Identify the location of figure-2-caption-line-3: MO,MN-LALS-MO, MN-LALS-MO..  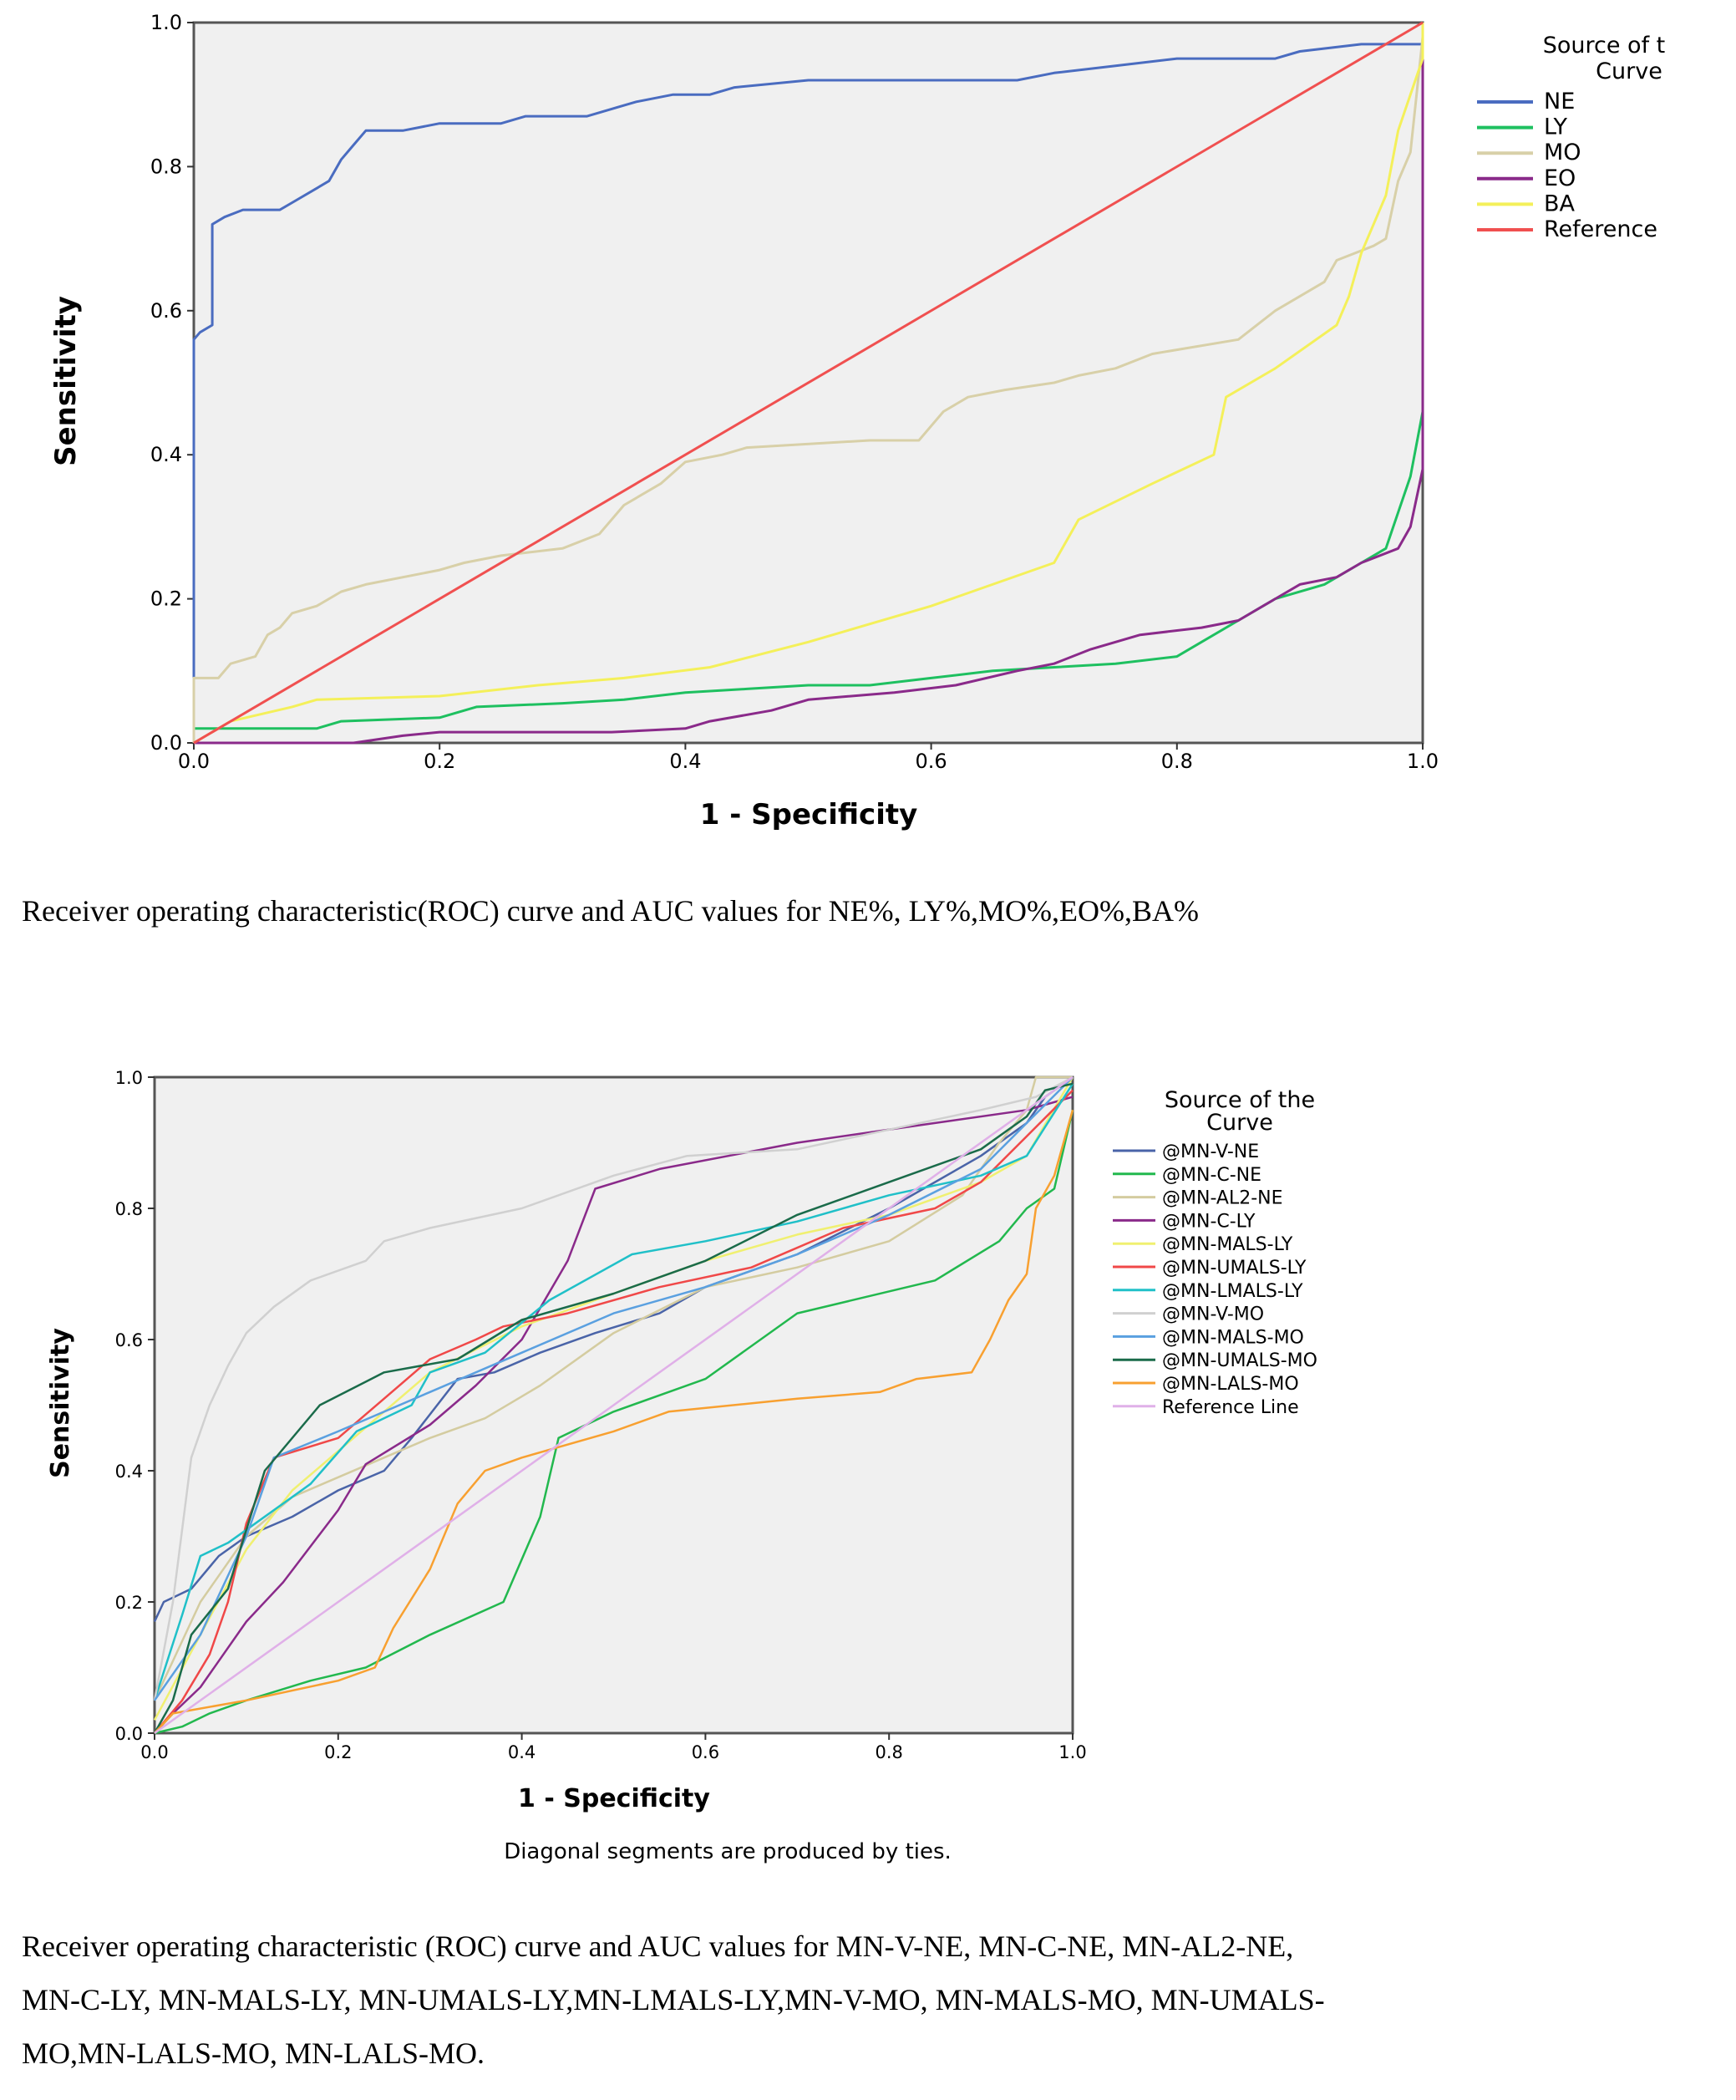
(254, 2053).